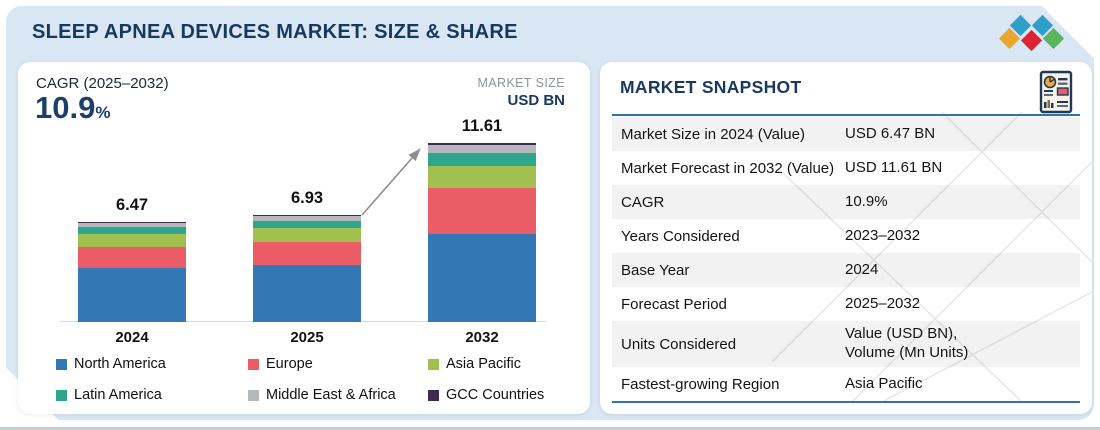  Describe the element at coordinates (846, 115) in the screenshot. I see `snapshot-top-rule` at that location.